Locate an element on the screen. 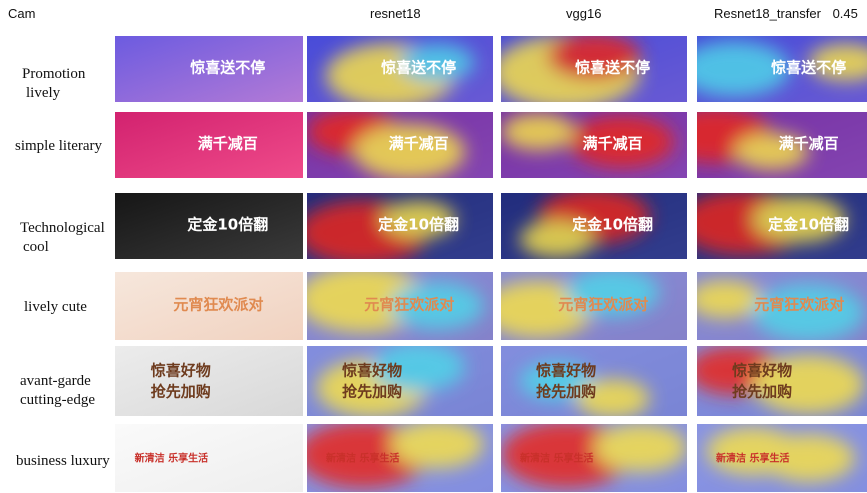  row-label-promotion-lively: Promotion lively is located at coordinates (53, 84).